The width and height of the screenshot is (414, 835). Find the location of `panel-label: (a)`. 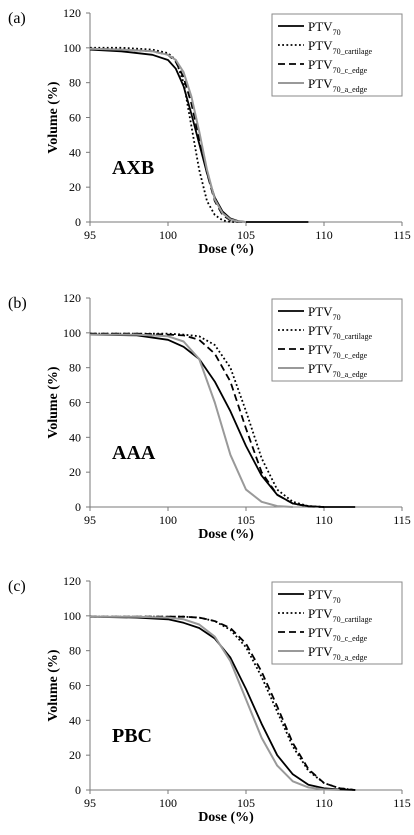

panel-label: (a) is located at coordinates (17, 18).